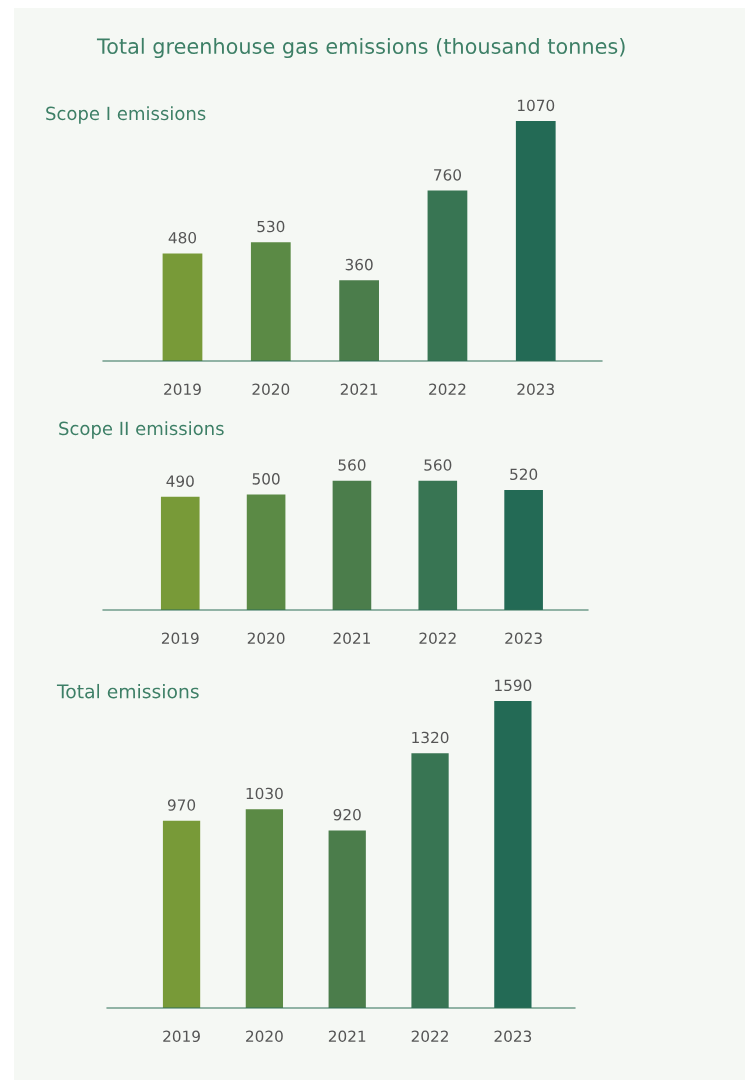 The width and height of the screenshot is (756, 1082). I want to click on data-label: 920, so click(347, 814).